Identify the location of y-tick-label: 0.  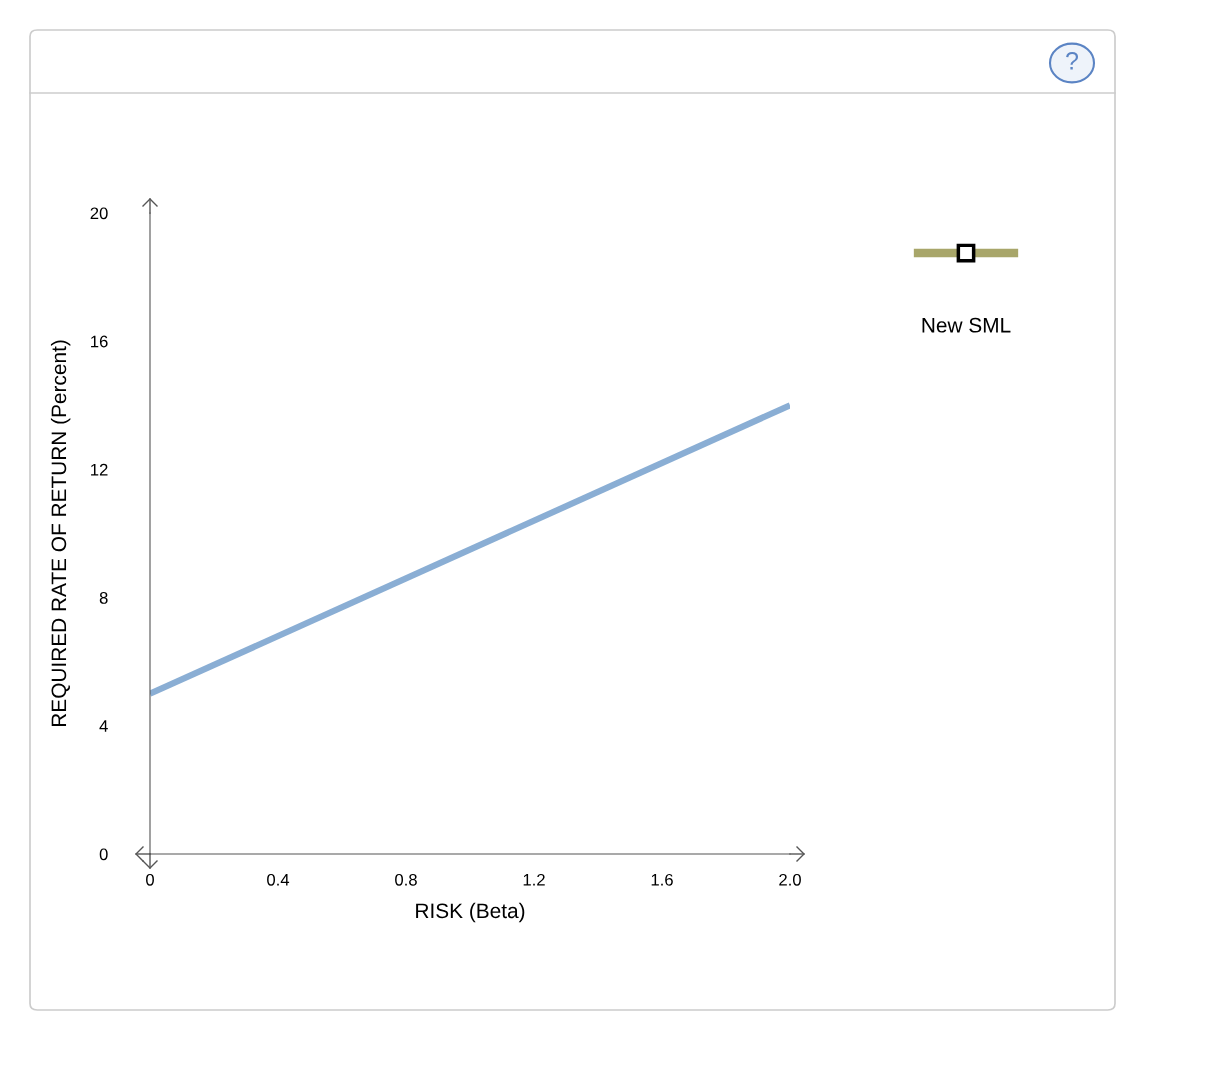
(103, 854).